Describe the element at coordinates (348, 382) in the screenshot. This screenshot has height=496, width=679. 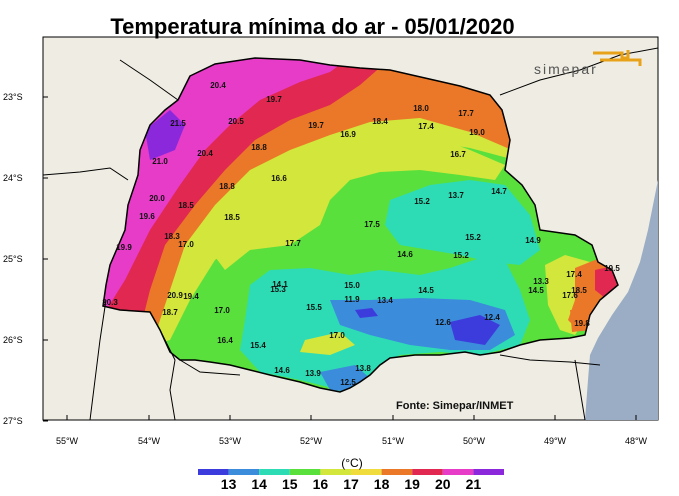
I see `station-value: 12.5` at that location.